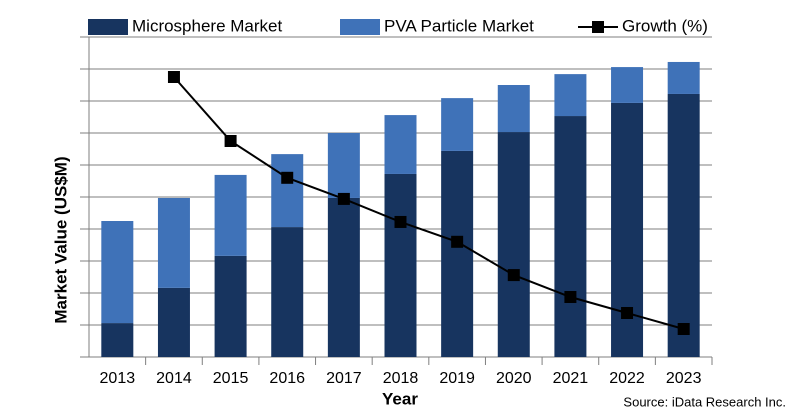  Describe the element at coordinates (287, 378) in the screenshot. I see `x-tick-label: 2016` at that location.